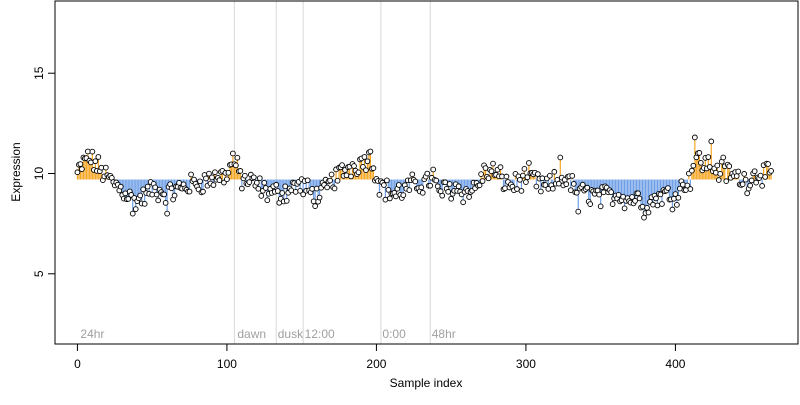 The image size is (800, 405). Describe the element at coordinates (16, 171) in the screenshot. I see `y-axis-title: Expression` at that location.